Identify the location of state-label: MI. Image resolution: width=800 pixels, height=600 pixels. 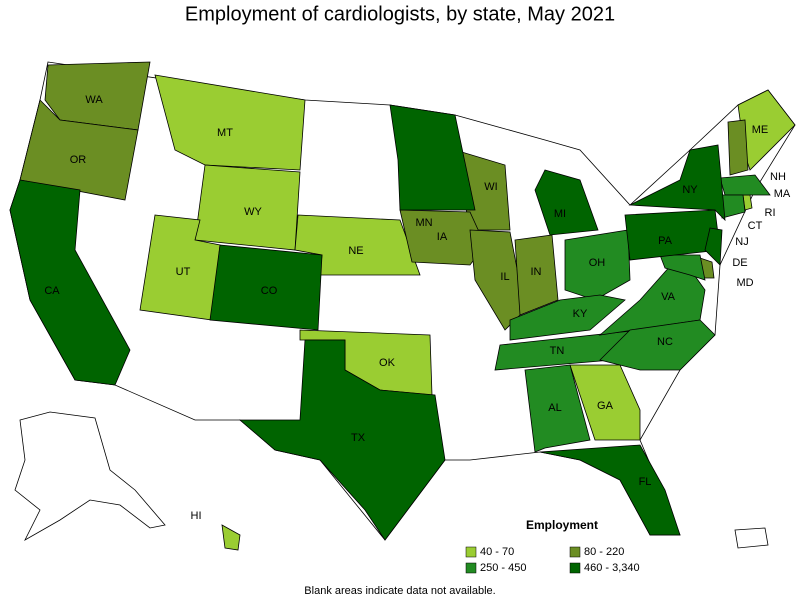
(560, 214).